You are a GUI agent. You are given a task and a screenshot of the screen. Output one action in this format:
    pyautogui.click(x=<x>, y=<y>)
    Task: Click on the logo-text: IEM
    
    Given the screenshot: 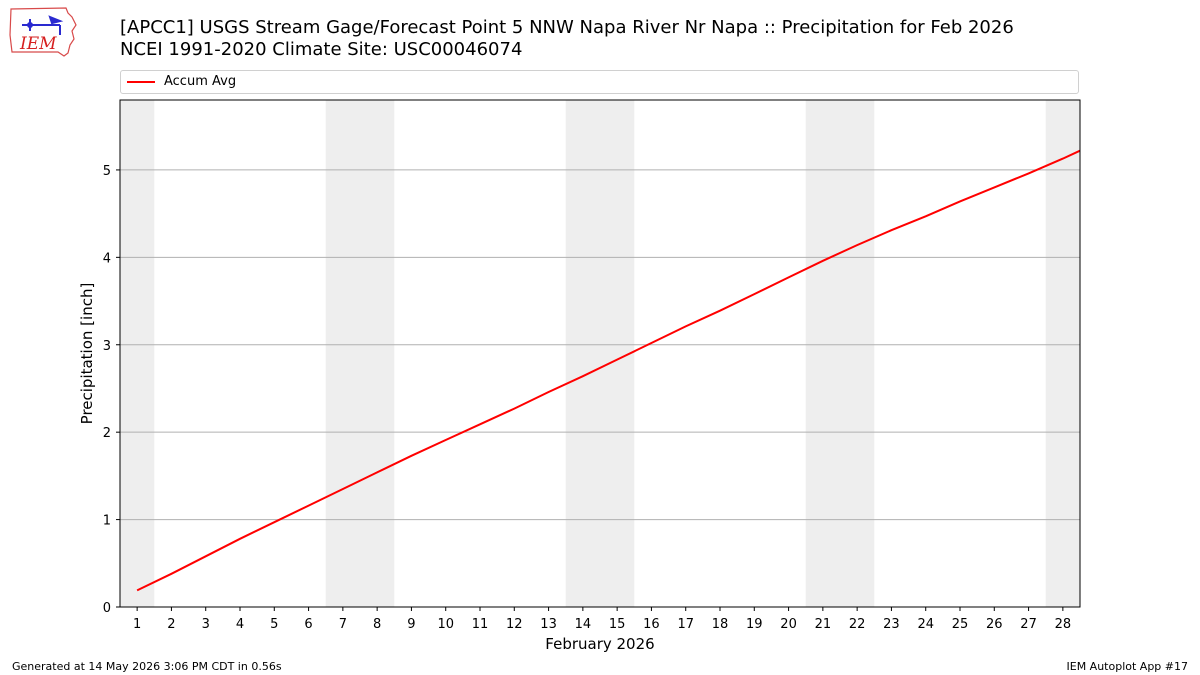 What is the action you would take?
    pyautogui.click(x=38, y=44)
    